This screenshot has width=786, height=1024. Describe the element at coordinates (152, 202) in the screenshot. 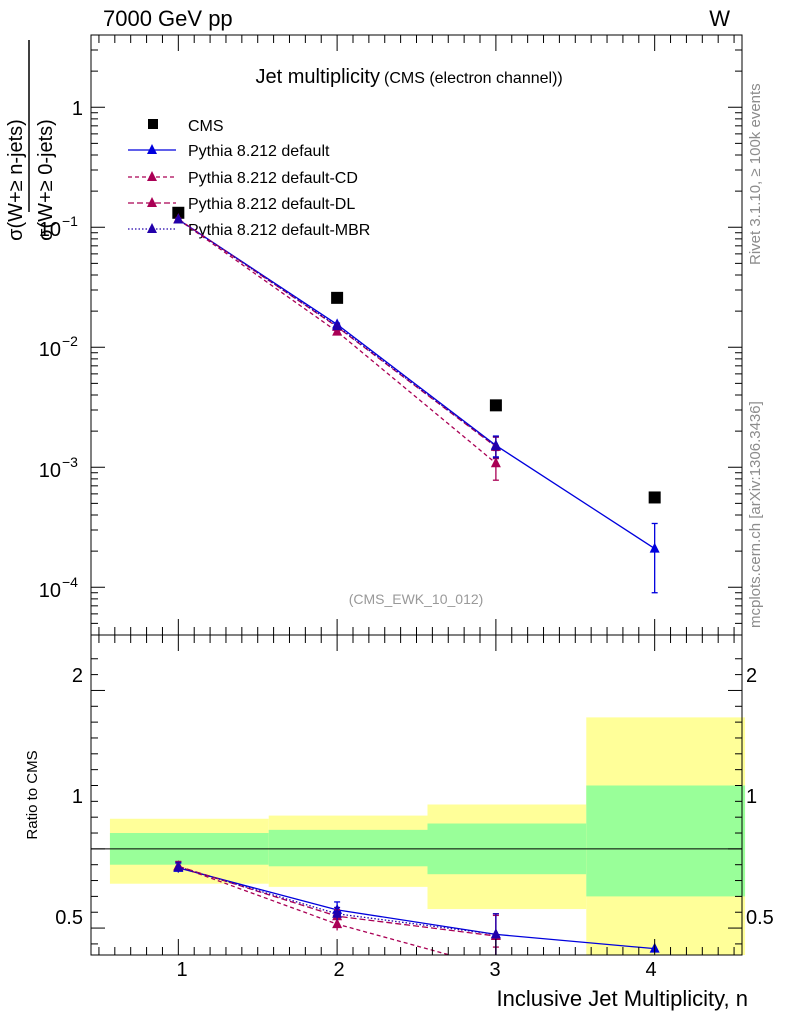

I see `legend-marker-dl` at that location.